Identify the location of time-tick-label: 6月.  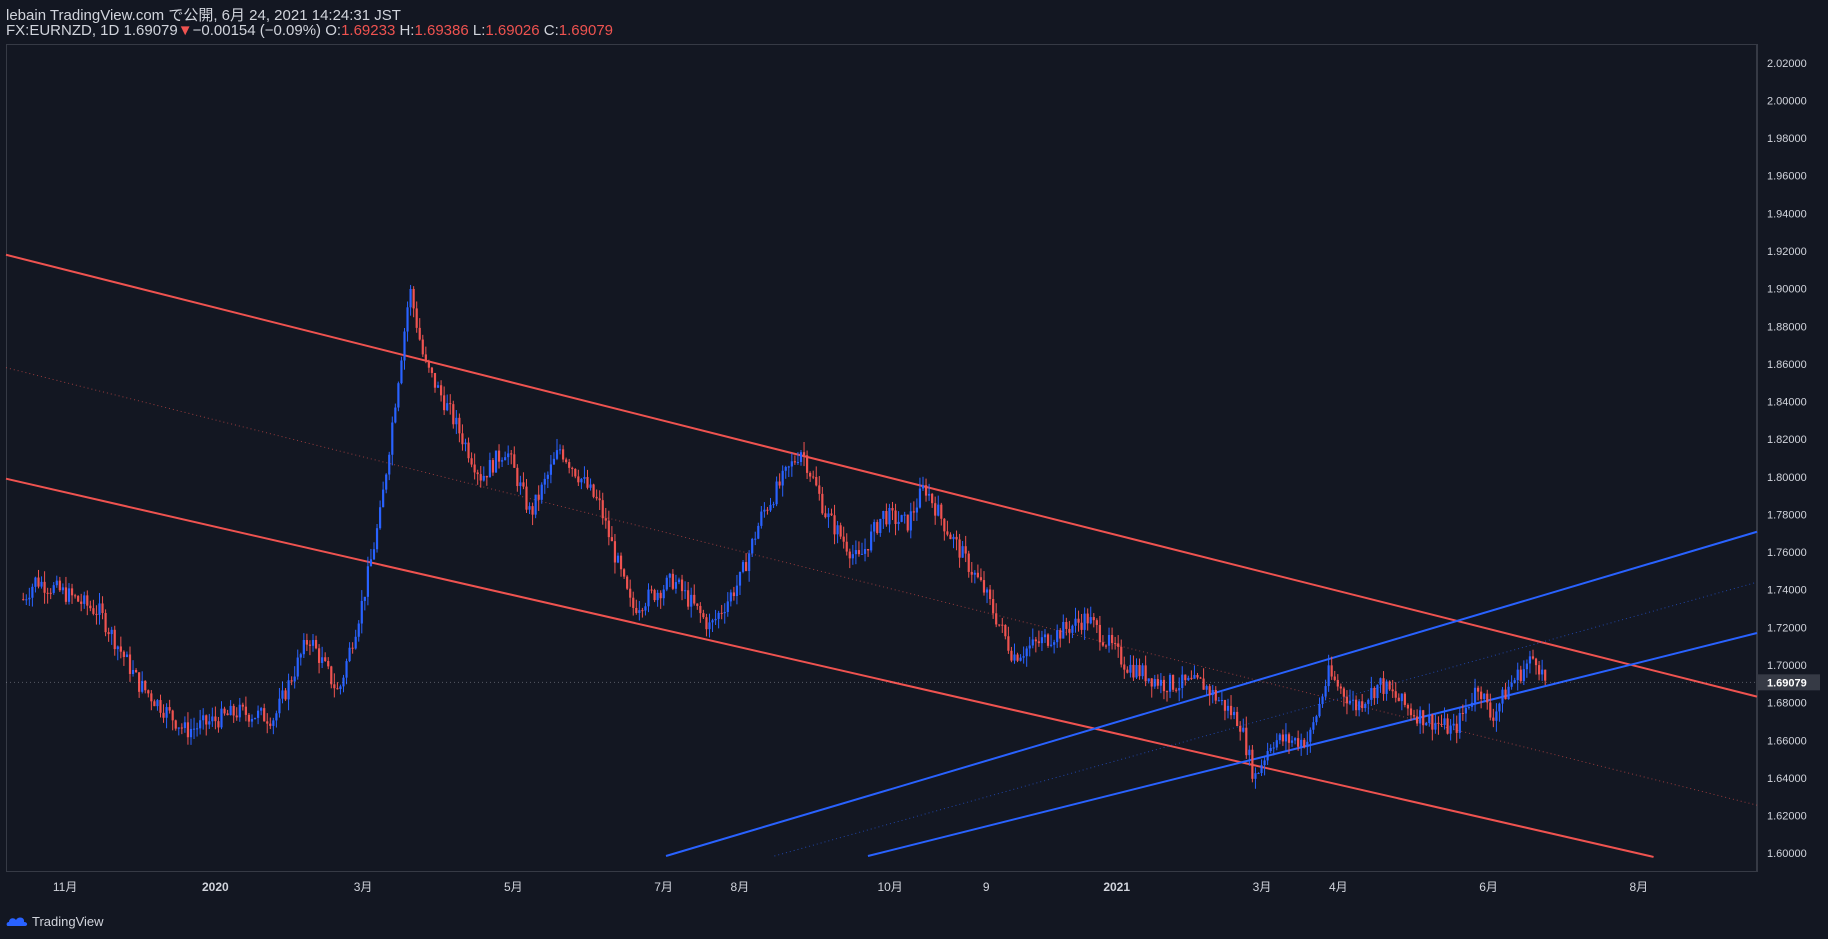
(1488, 887).